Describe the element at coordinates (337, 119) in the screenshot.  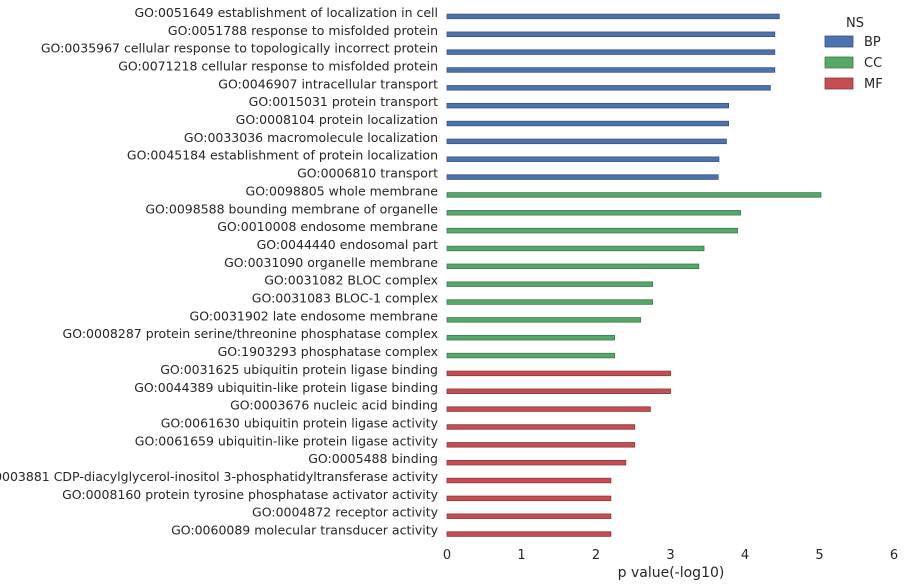
I see `category-label: GO:0008104 protein localization` at that location.